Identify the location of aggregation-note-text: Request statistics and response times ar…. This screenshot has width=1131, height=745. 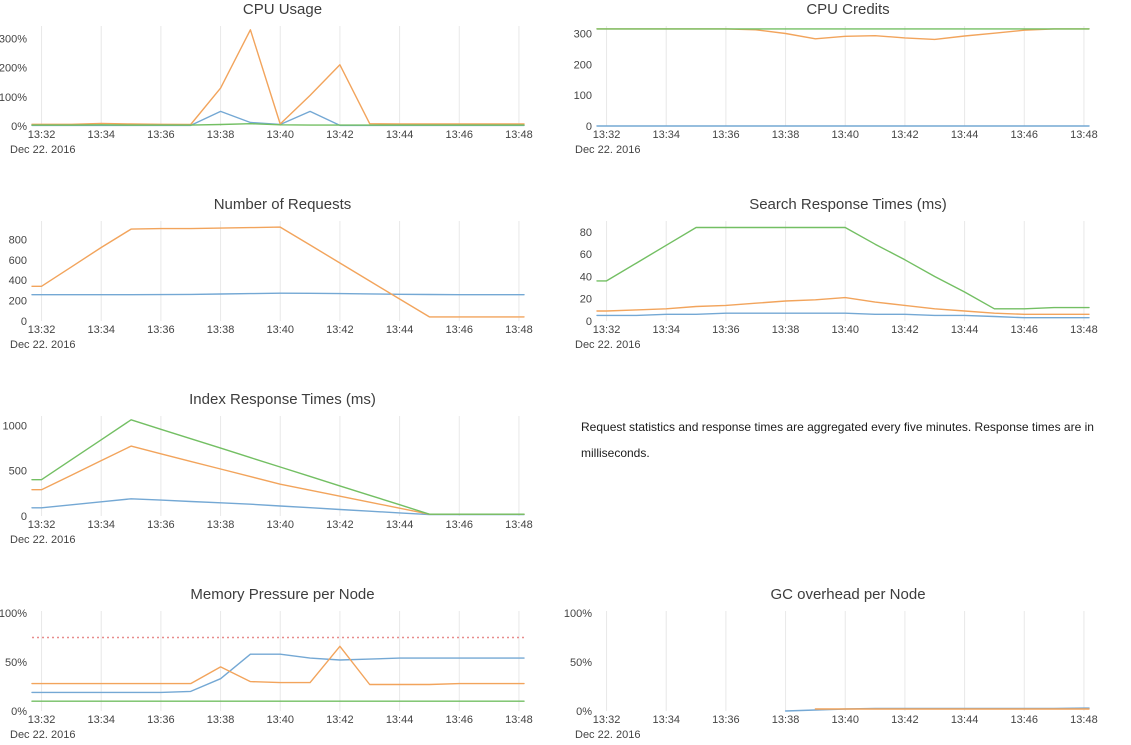
(837, 440).